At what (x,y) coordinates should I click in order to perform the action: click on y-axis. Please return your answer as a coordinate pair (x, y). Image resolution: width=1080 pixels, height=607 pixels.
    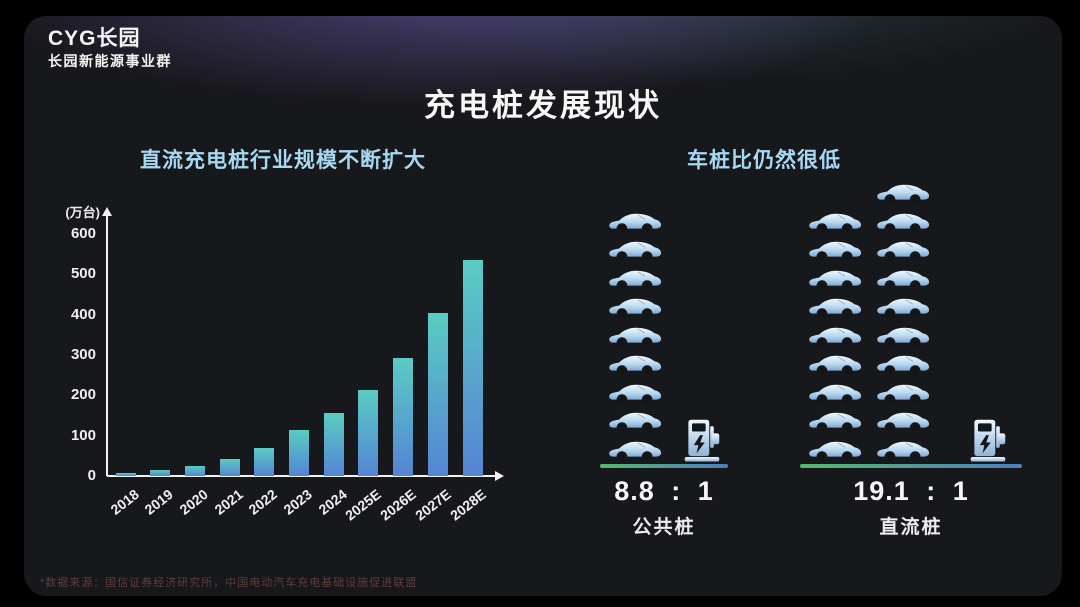
    Looking at the image, I should click on (107, 346).